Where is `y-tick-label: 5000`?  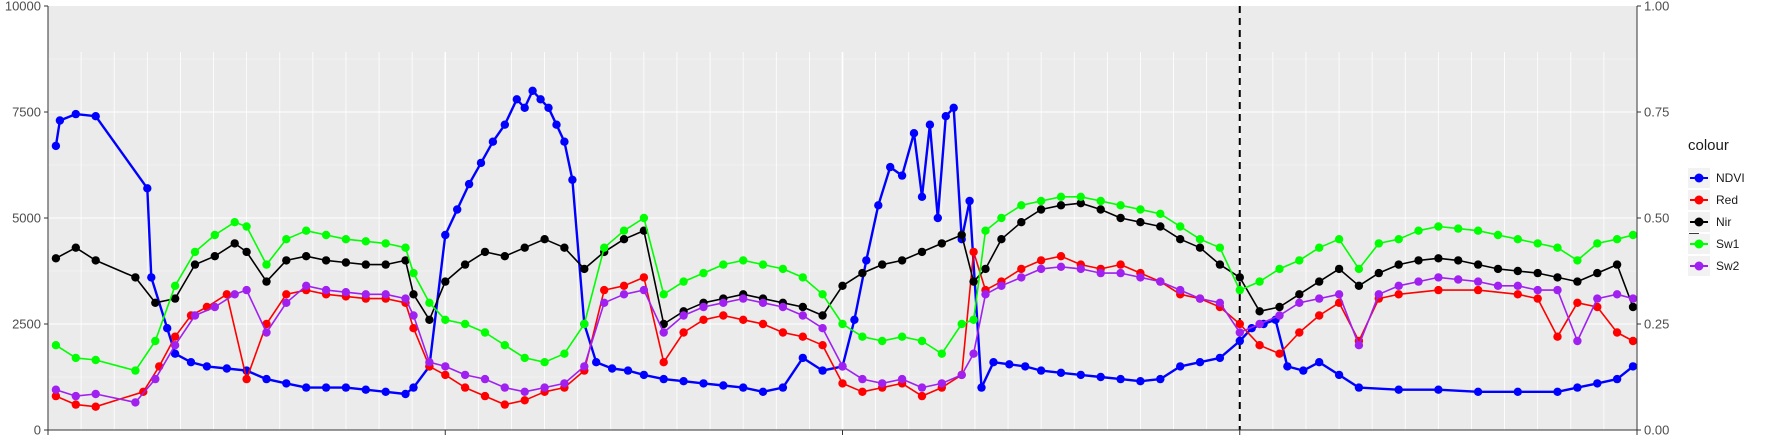 y-tick-label: 5000 is located at coordinates (26, 218).